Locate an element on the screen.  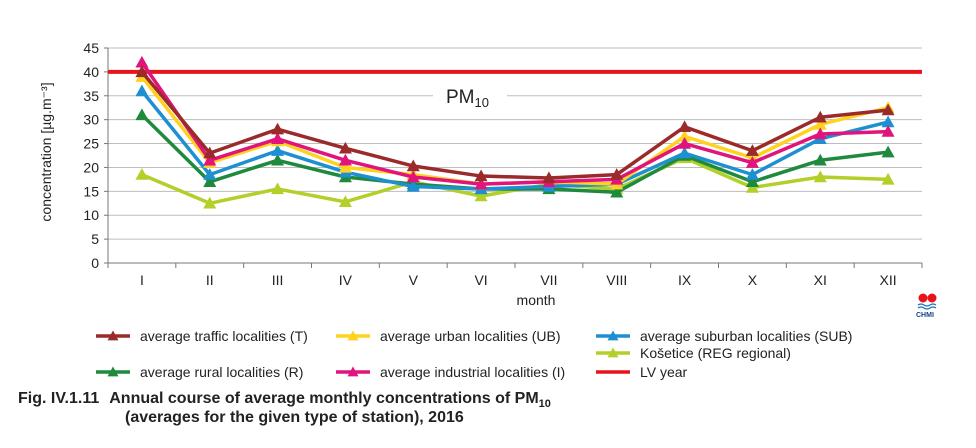
y-tick-label: 10 is located at coordinates (91, 215).